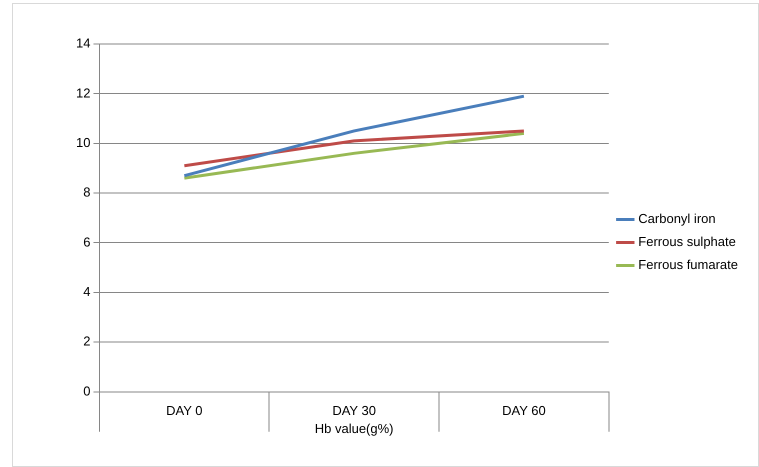  I want to click on legend-label: Ferrous fumarate, so click(688, 264).